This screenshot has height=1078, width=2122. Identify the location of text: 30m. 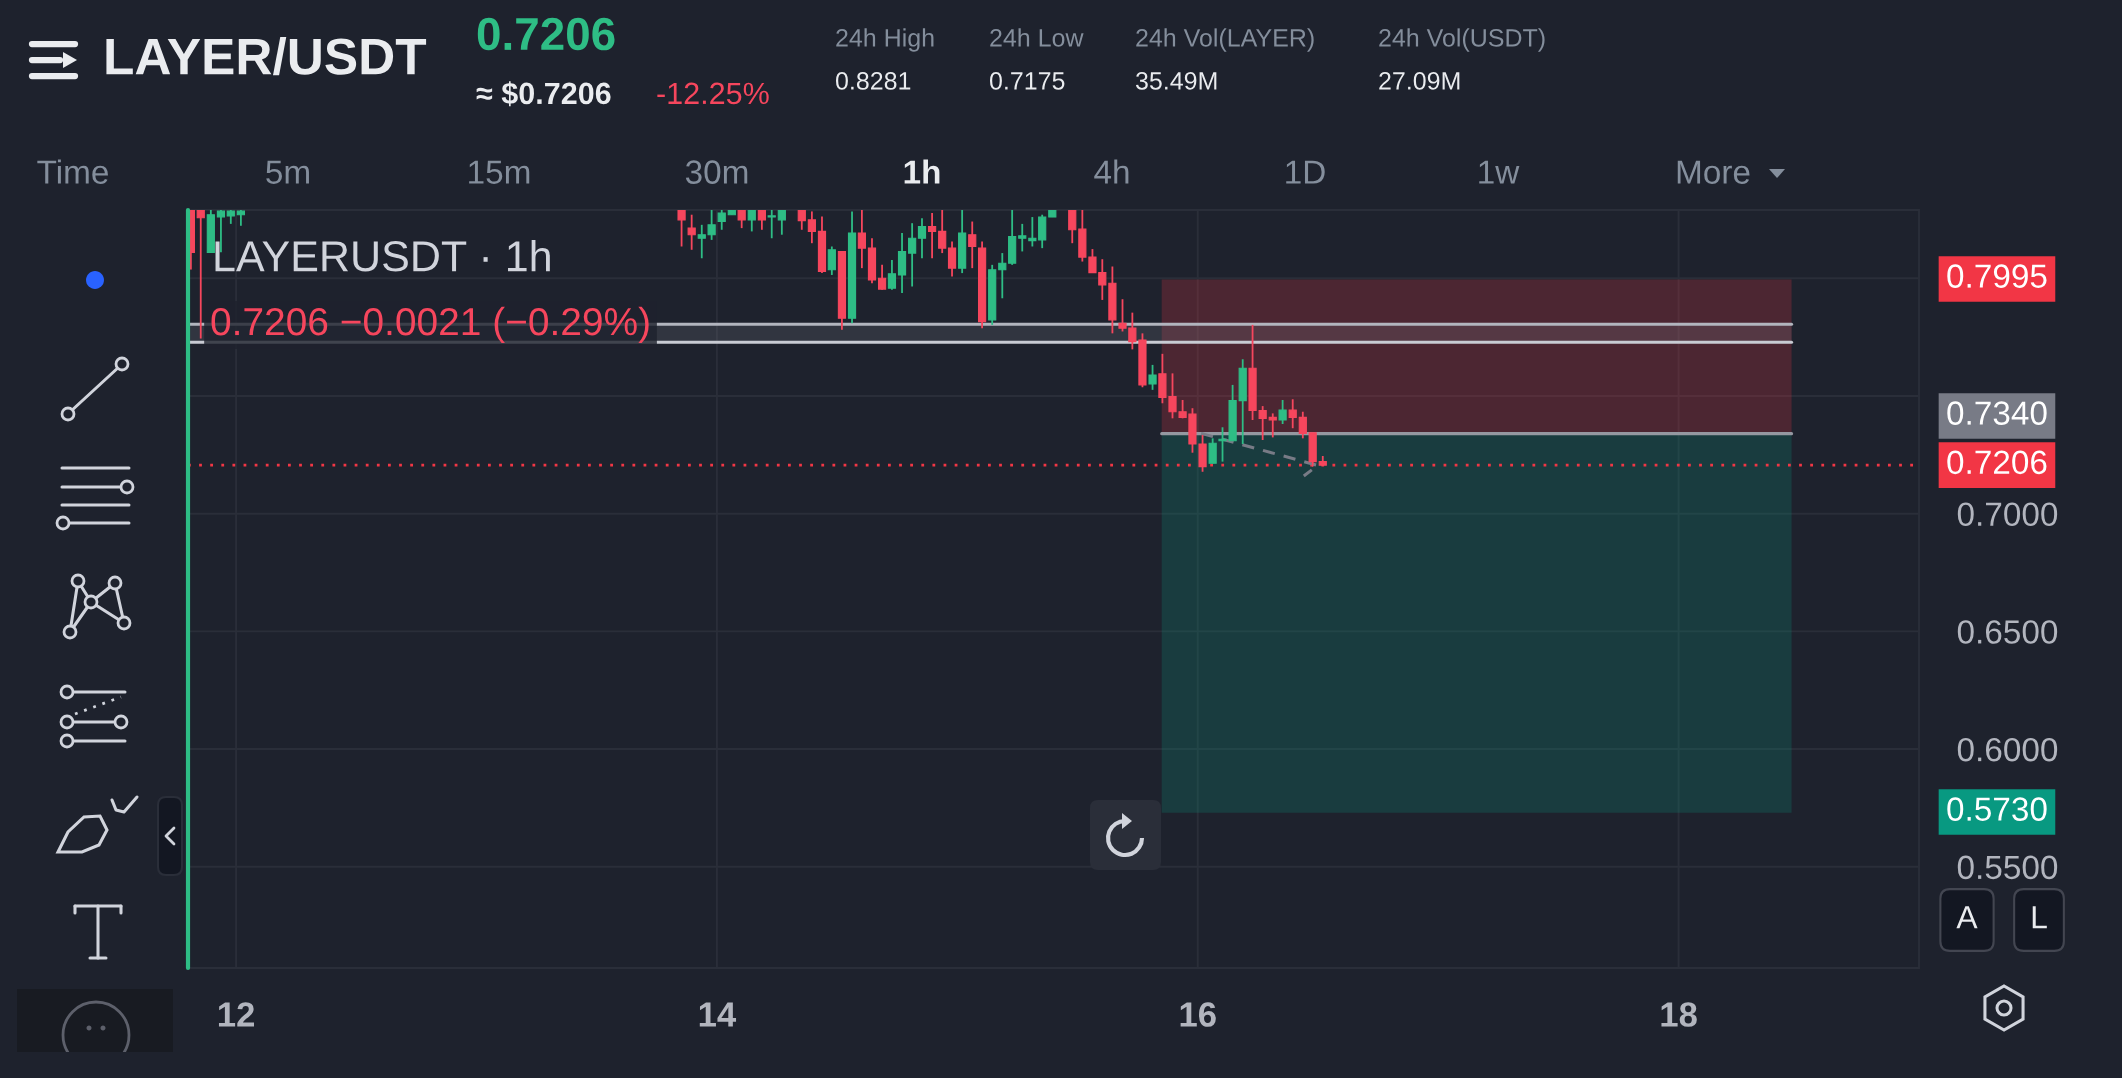
(716, 172).